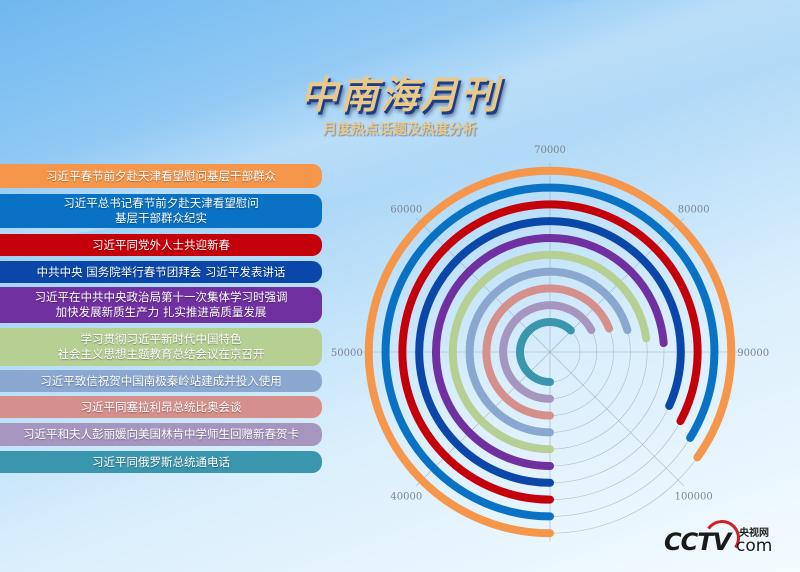 The image size is (800, 572). What do you see at coordinates (400, 130) in the screenshot?
I see `page-subtitle: 月度热点话题及热度分析` at bounding box center [400, 130].